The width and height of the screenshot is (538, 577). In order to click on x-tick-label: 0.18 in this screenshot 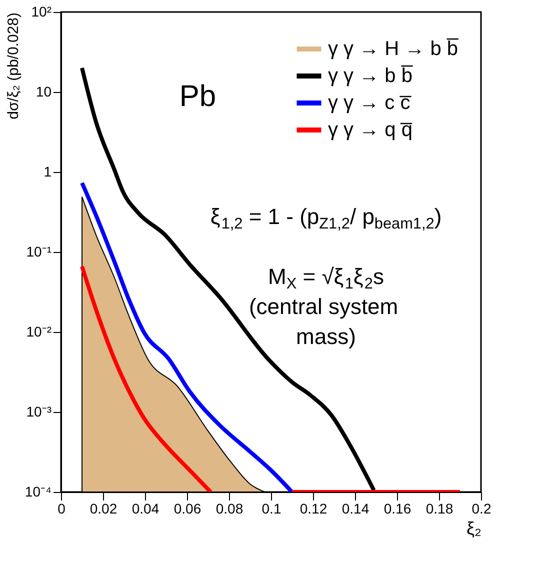, I will do `click(440, 508)`.